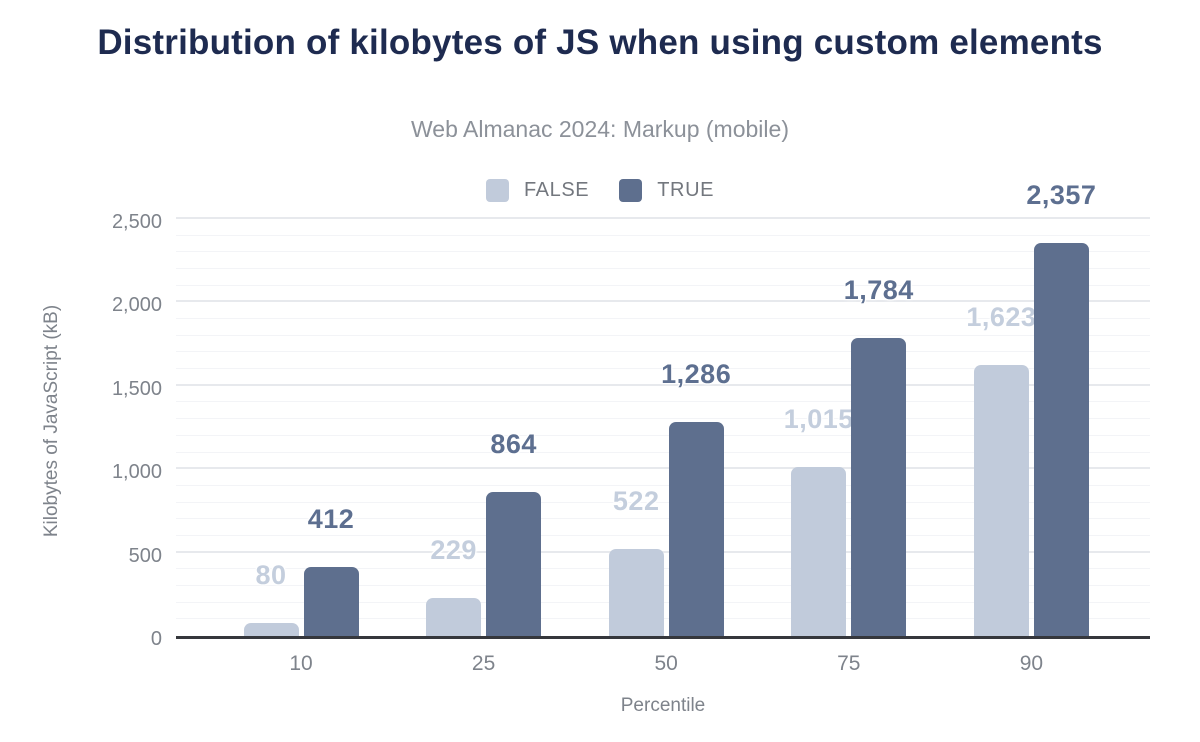 The height and width of the screenshot is (742, 1200). I want to click on bar-true-p25, so click(514, 563).